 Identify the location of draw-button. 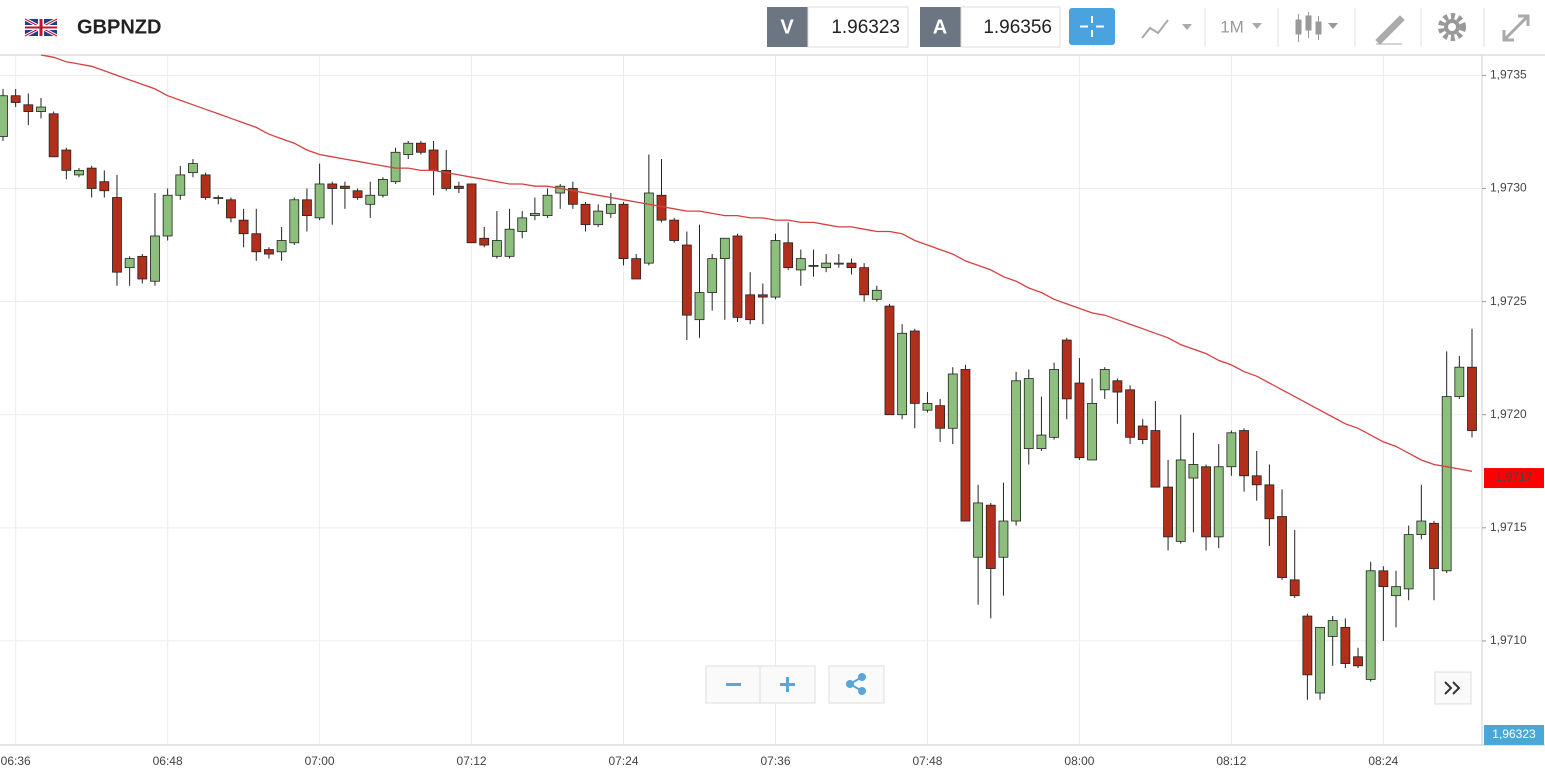
(1390, 30).